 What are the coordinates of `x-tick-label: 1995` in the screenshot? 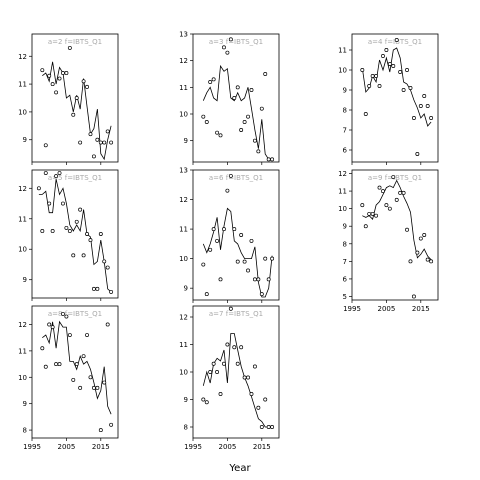 It's located at (193, 447).